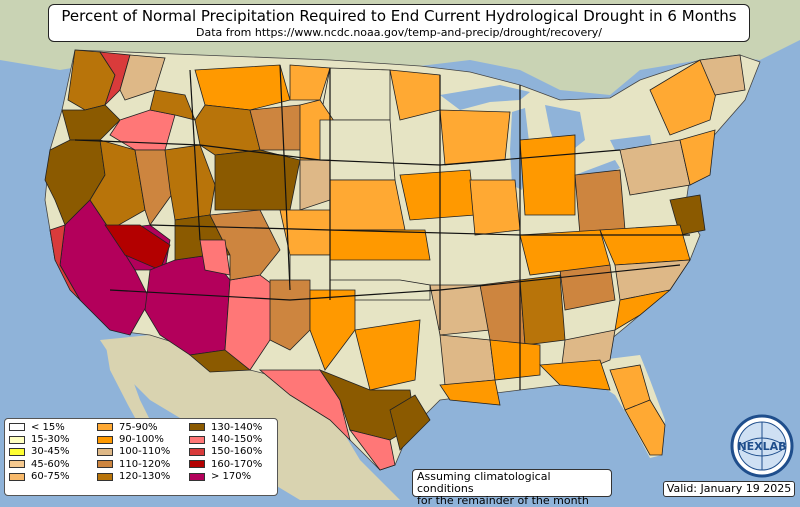 This screenshot has height=507, width=800. I want to click on legend-label: 30-45%, so click(50, 452).